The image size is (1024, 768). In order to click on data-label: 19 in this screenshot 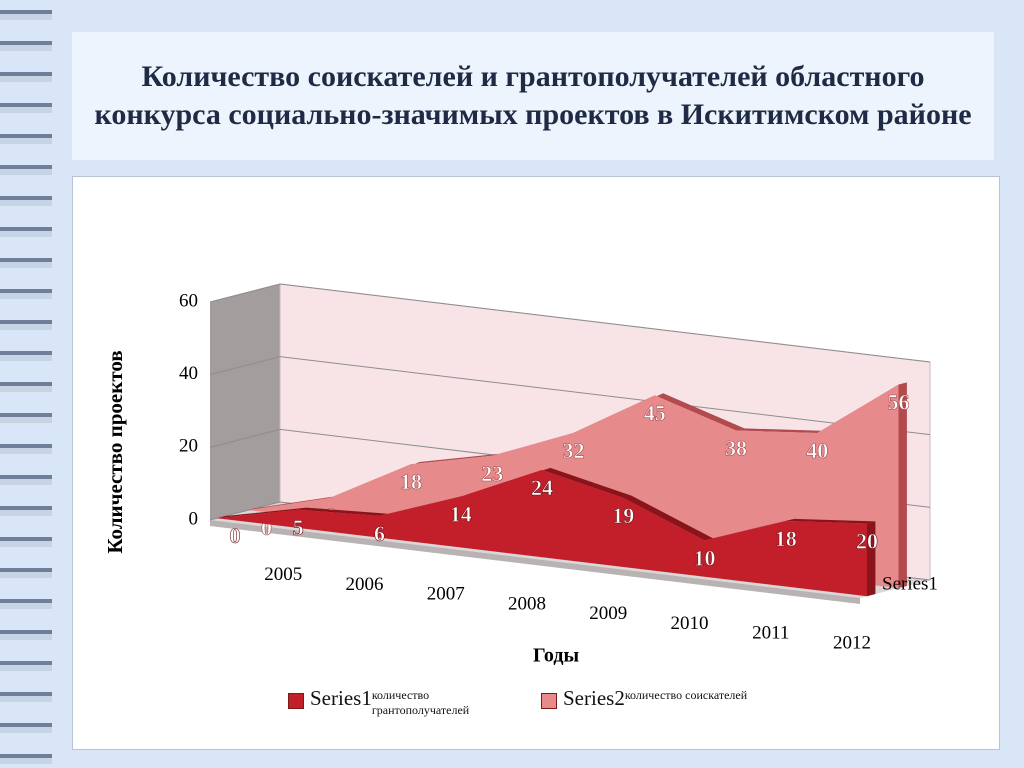, I will do `click(623, 515)`.